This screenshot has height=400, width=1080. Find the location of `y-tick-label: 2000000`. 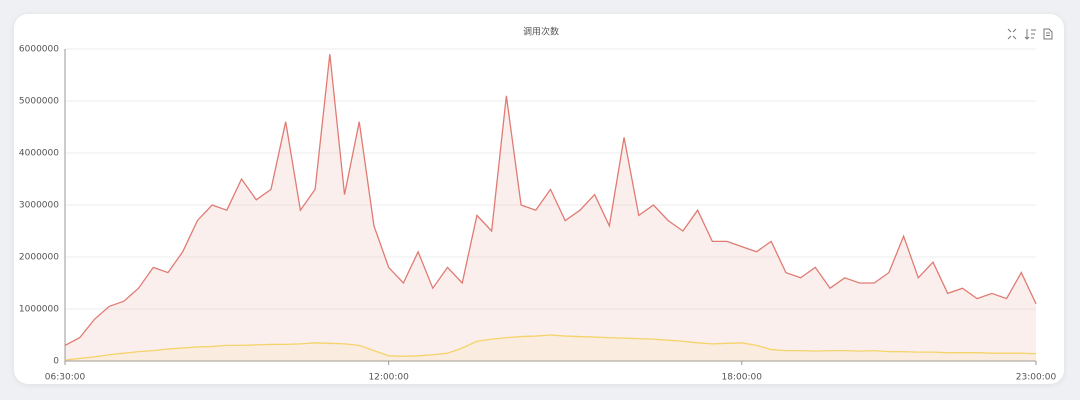

y-tick-label: 2000000 is located at coordinates (39, 258).